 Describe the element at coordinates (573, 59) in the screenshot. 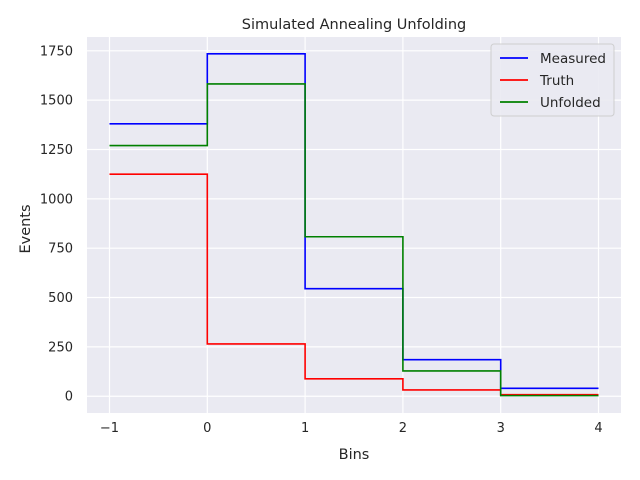

I see `legend-label-measured: Measured` at that location.